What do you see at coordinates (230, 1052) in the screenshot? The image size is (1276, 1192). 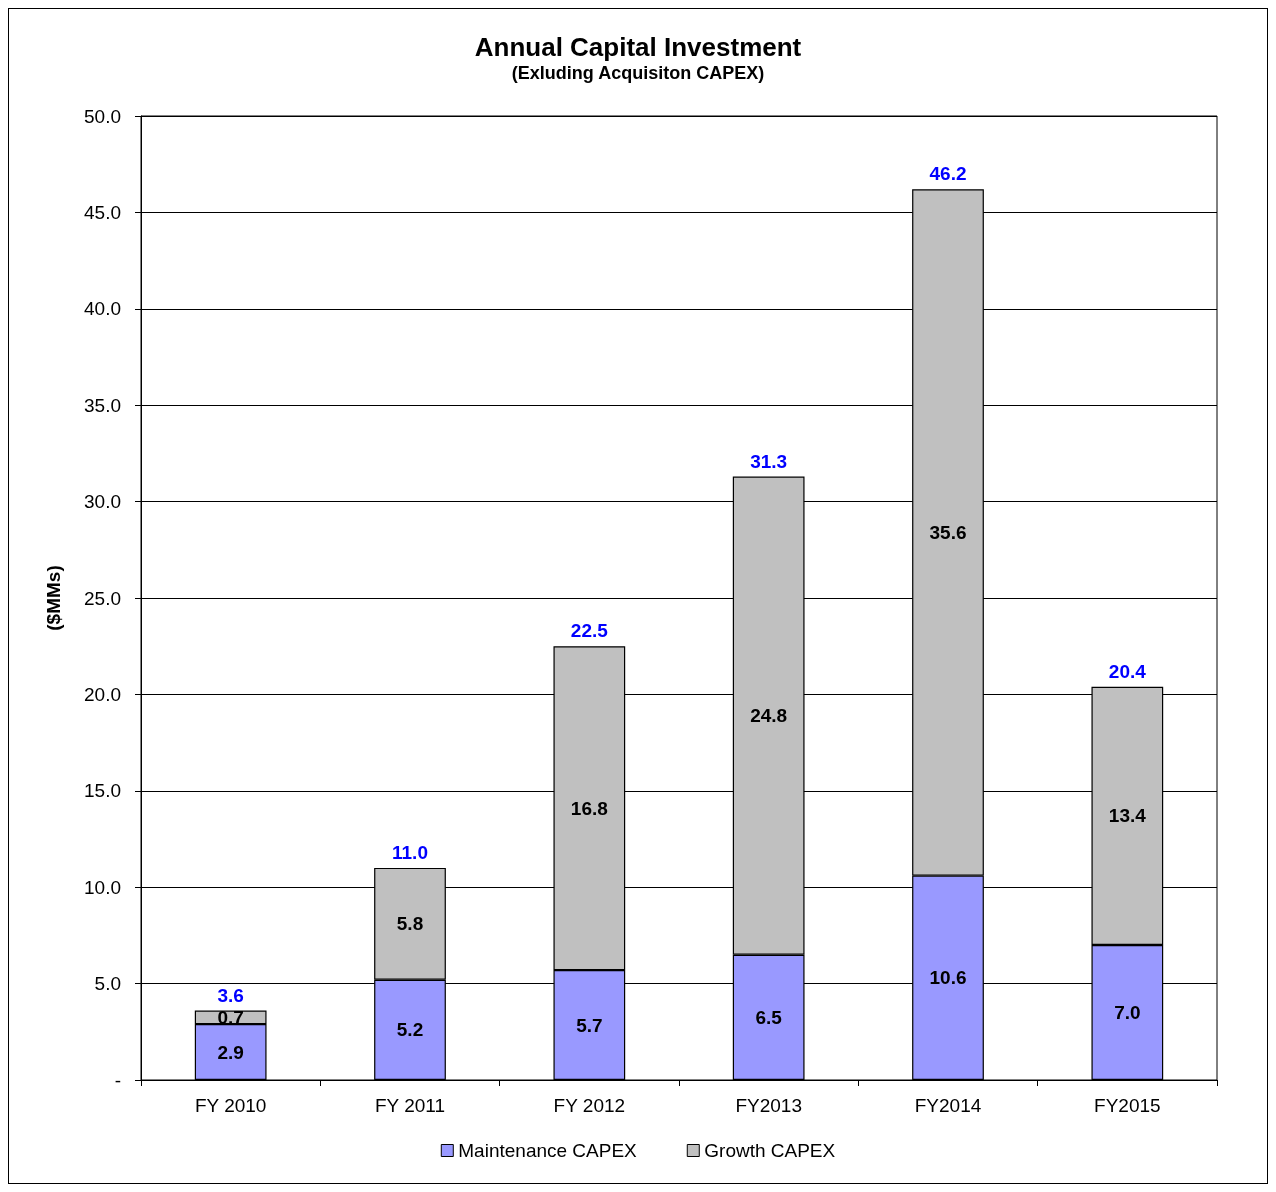 I see `data-label: 2.9` at bounding box center [230, 1052].